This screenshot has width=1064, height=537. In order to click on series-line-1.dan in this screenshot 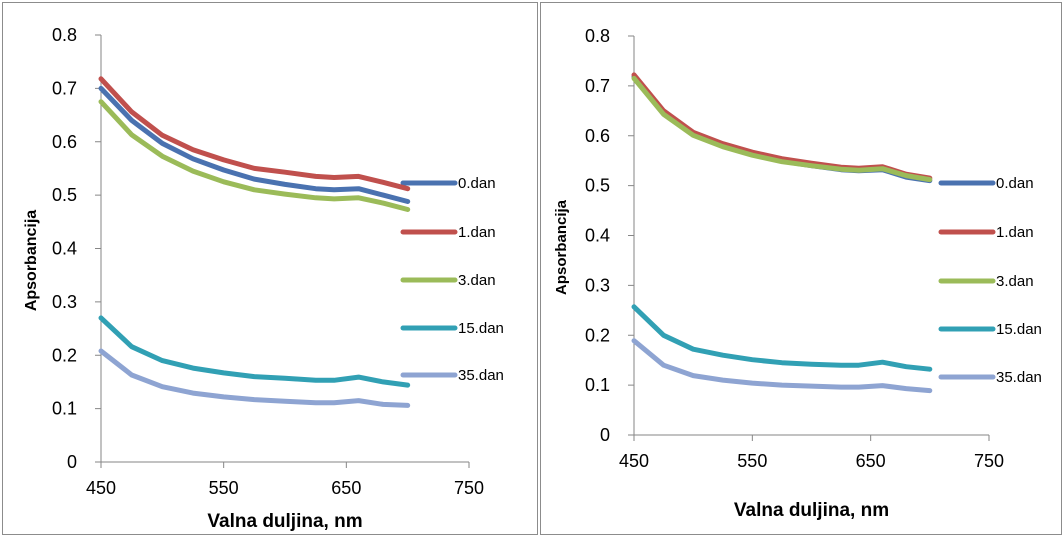, I will do `click(254, 134)`.